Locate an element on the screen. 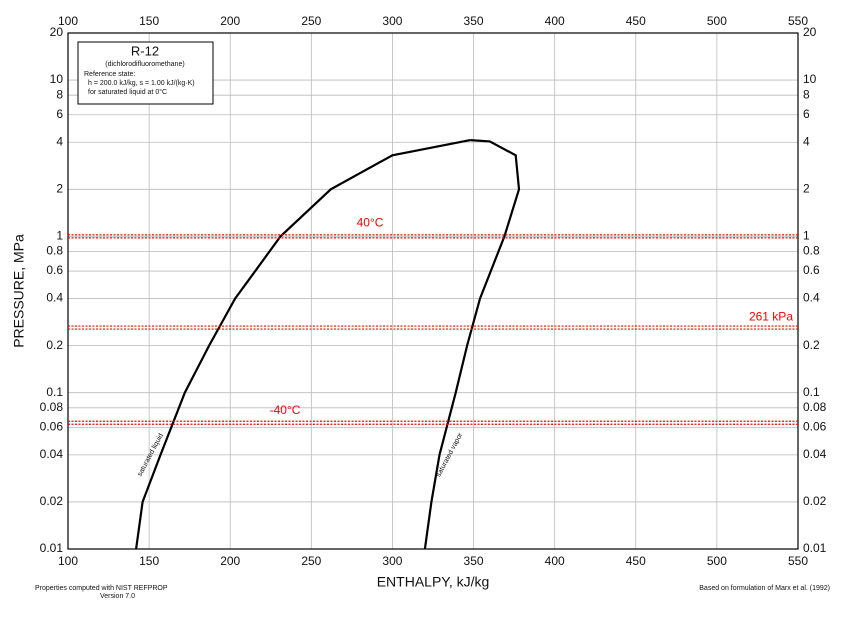 Image resolution: width=848 pixels, height=636 pixels. chart-title: R-12 is located at coordinates (145, 50).